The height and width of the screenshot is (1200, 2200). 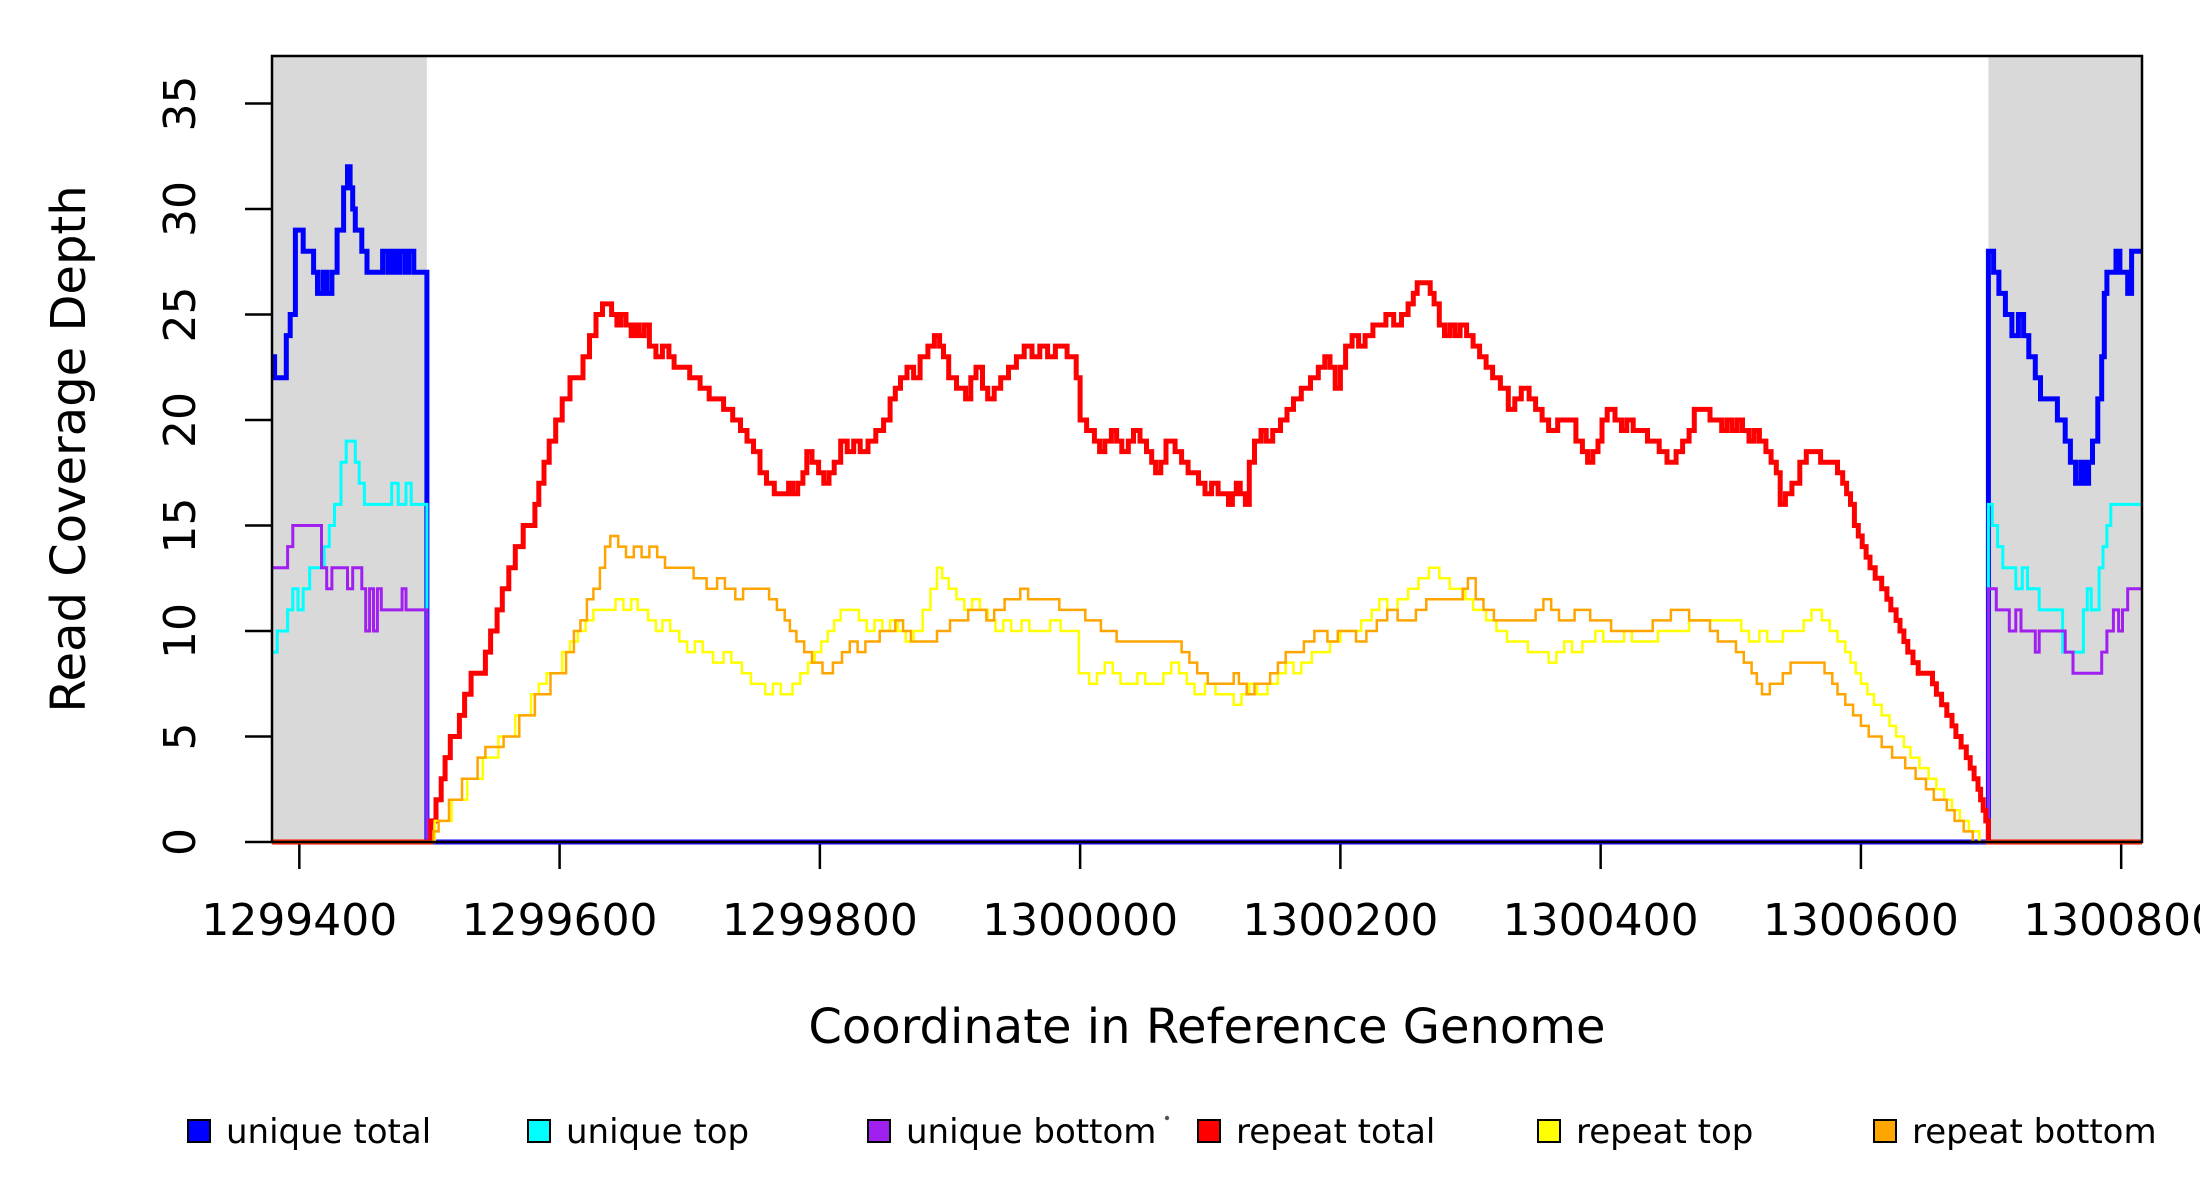 I want to click on legend-swatch-unique-top, so click(x=539, y=1131).